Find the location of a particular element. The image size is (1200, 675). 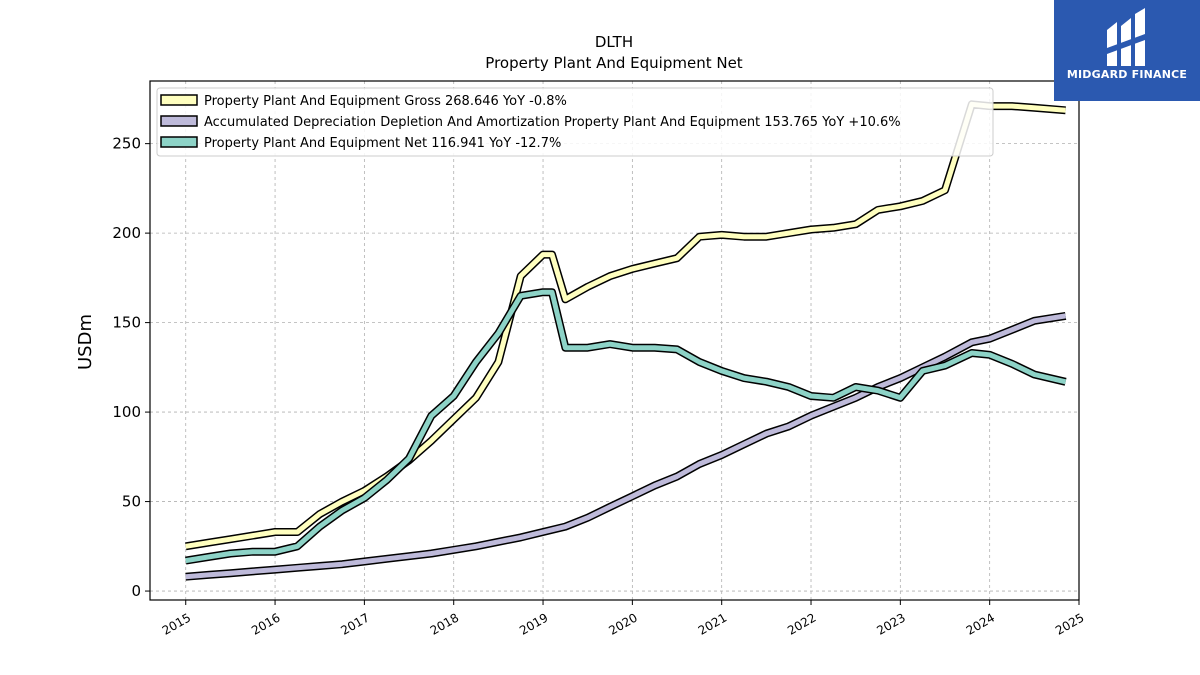

x-tick-label: 2021 is located at coordinates (712, 623).